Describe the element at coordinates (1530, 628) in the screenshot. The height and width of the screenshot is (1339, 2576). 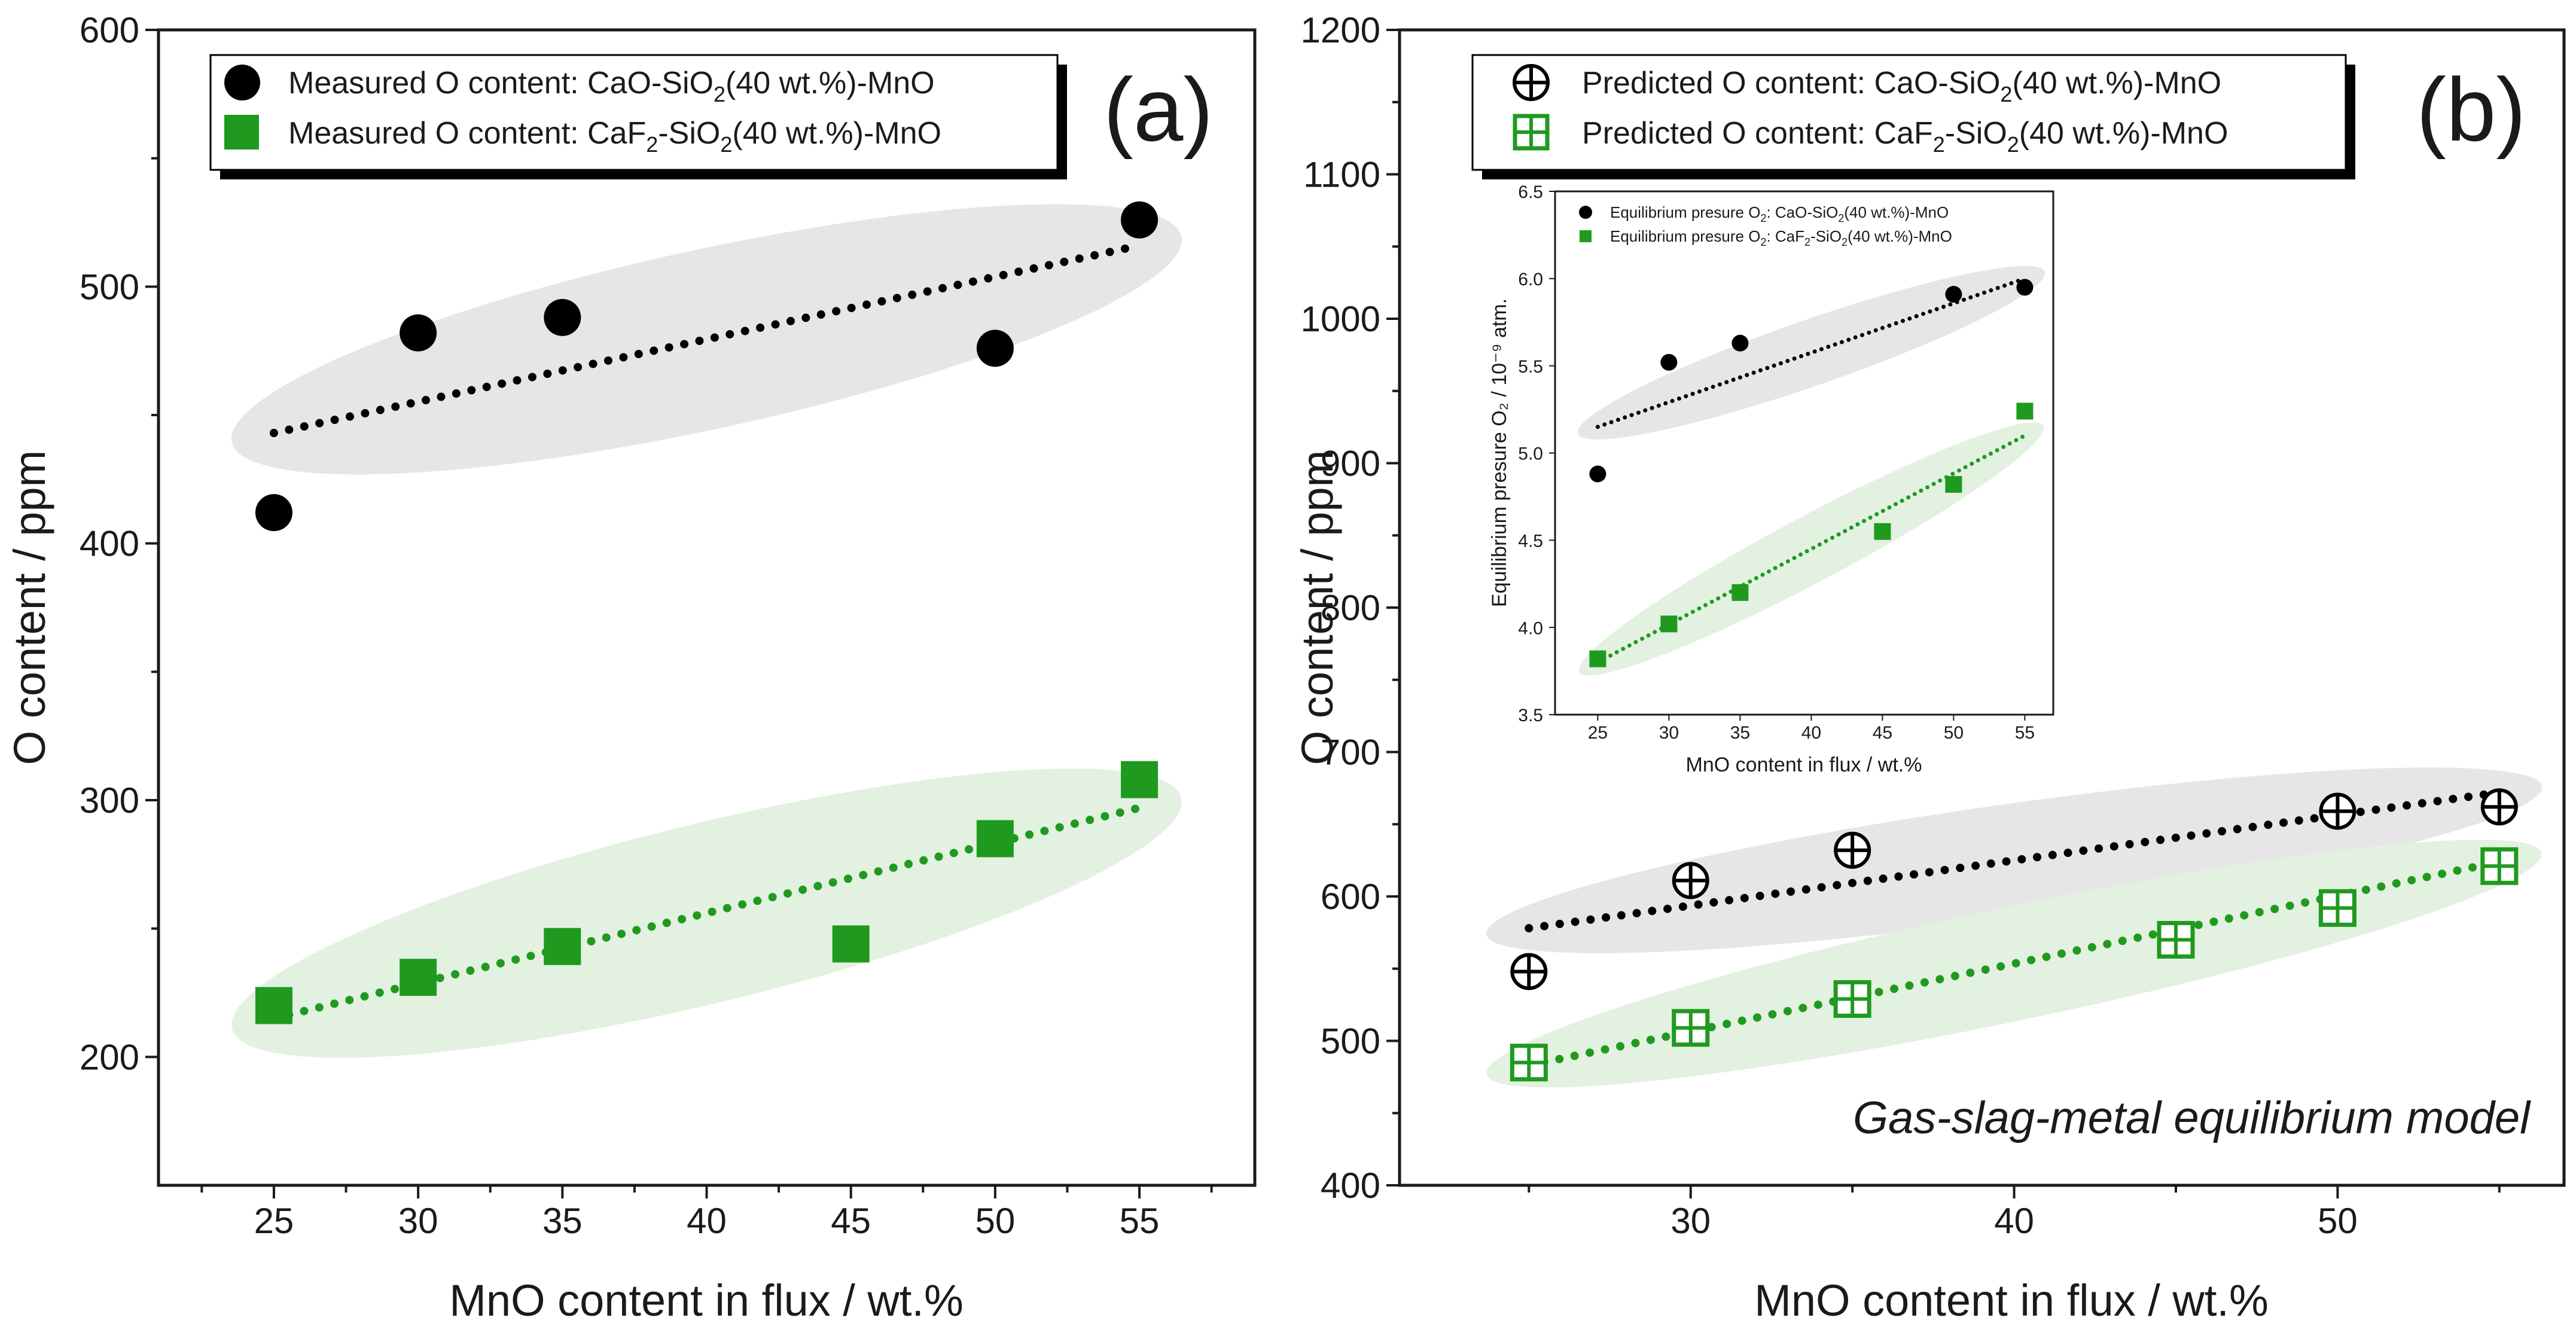
I see `inset-y-tick-label-4: 4.0` at that location.